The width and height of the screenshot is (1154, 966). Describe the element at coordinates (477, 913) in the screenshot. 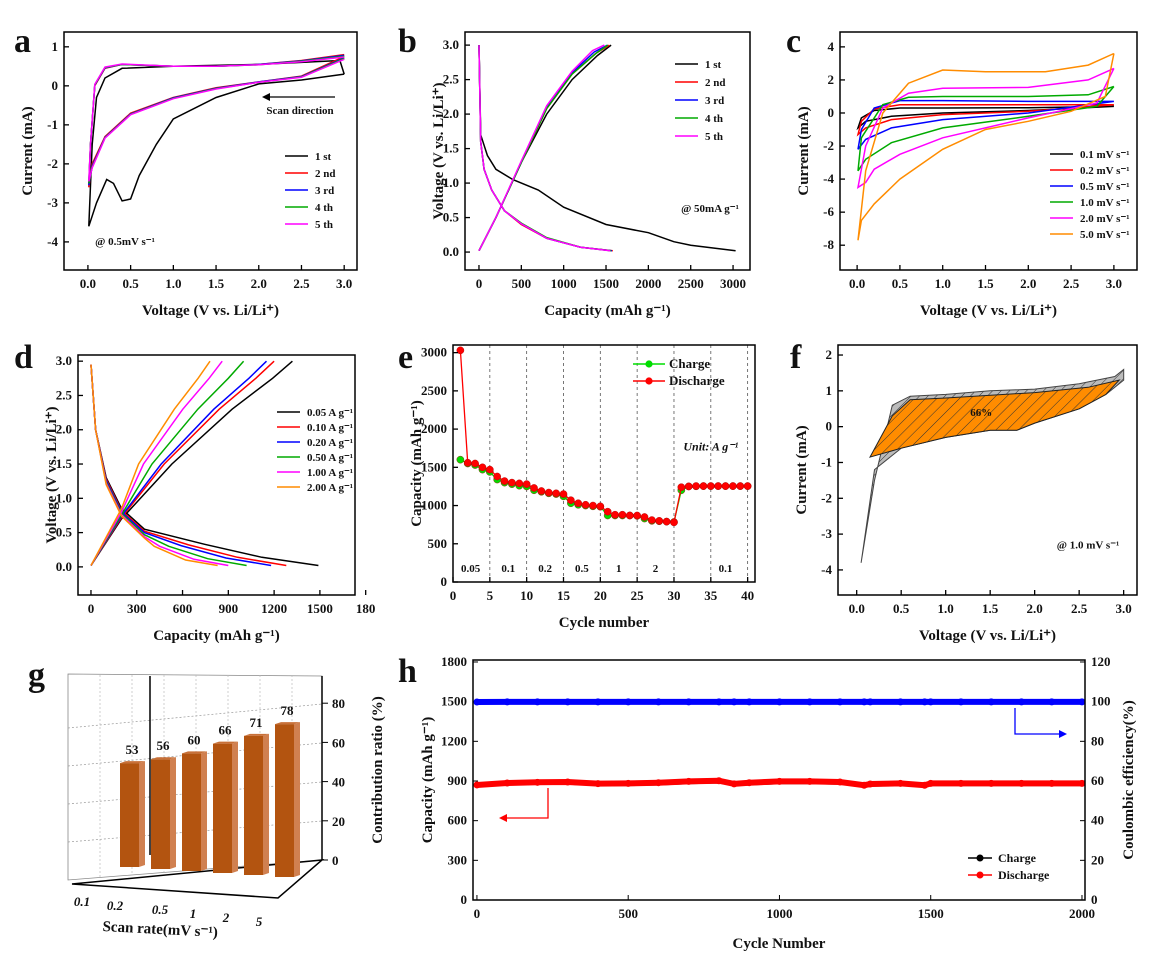

I see `x-tick-label: 0` at that location.